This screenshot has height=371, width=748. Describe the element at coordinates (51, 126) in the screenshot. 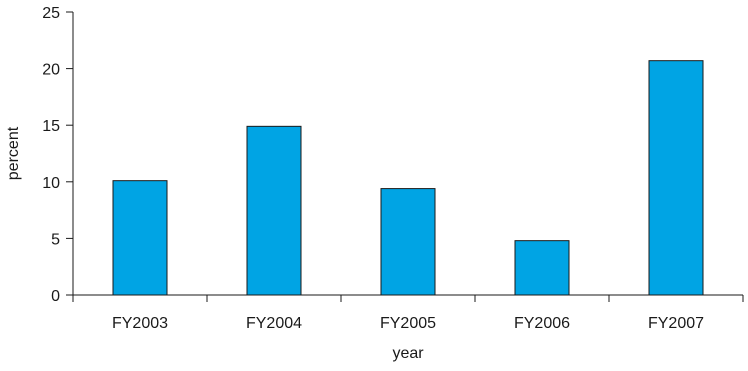

I see `y-tick-label: 15` at that location.